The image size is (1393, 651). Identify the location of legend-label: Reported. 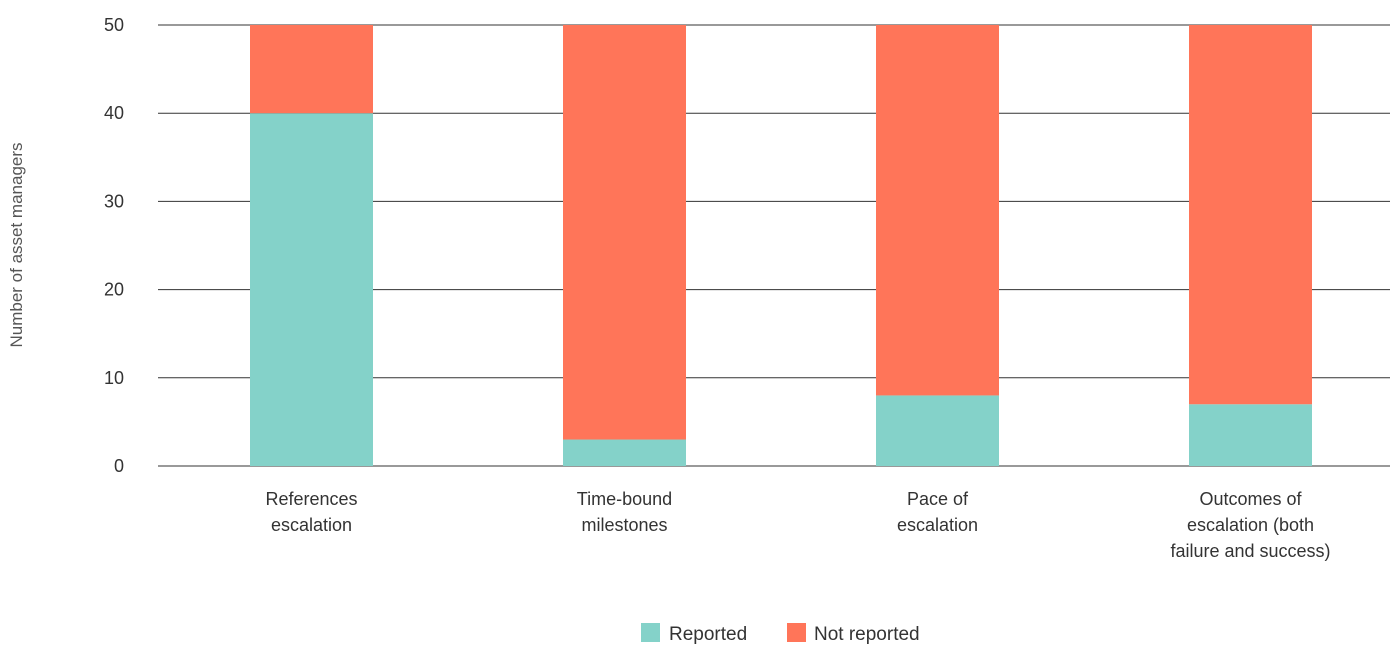
(708, 634).